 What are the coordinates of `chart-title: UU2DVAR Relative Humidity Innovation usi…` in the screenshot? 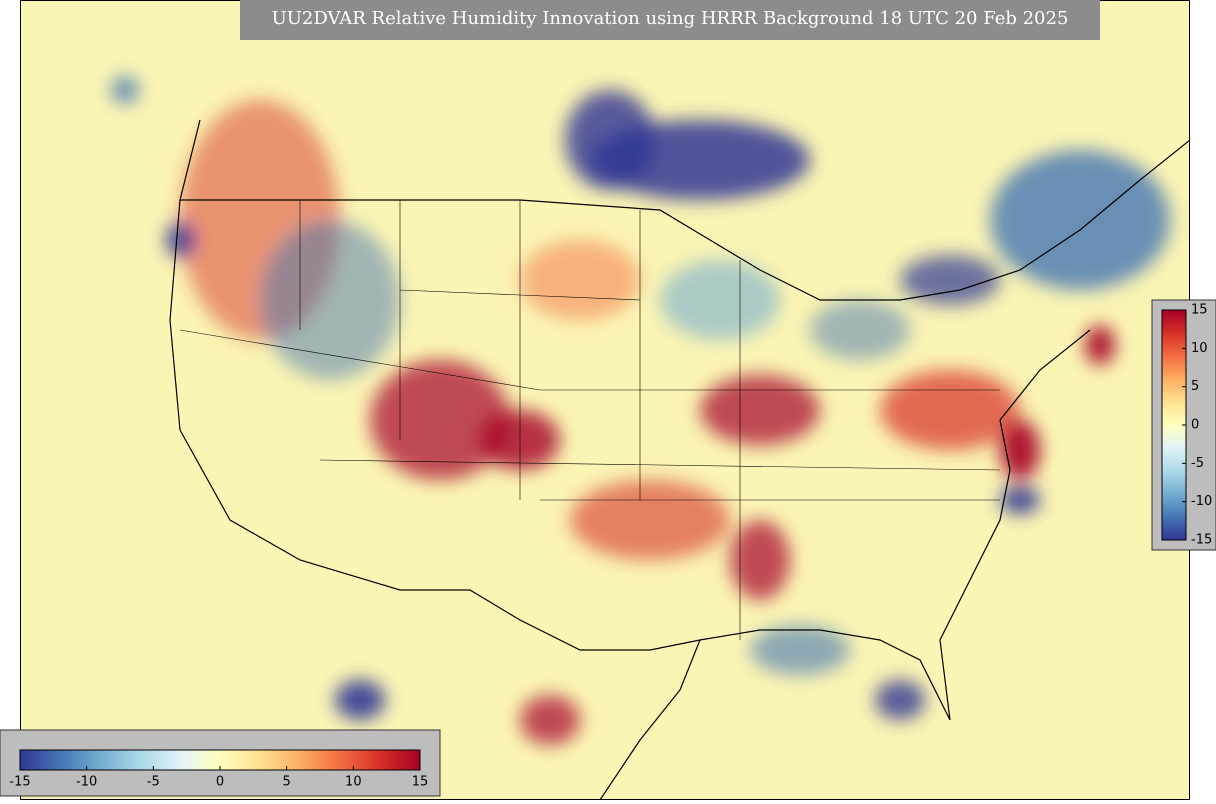 It's located at (670, 18).